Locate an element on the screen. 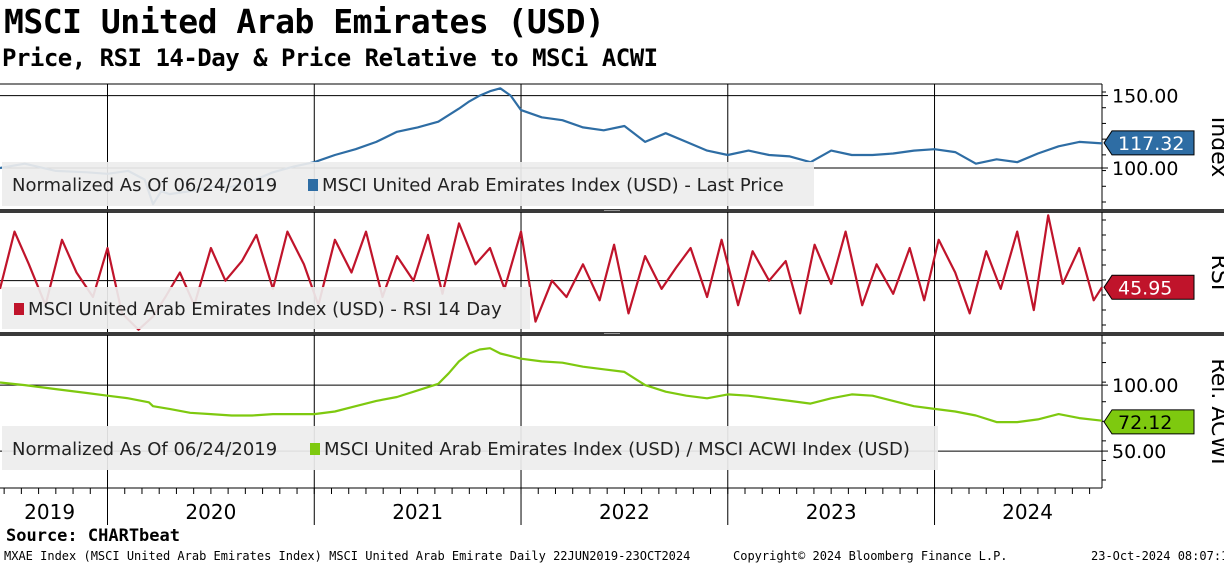 The image size is (1224, 566). last-value-label: 72.12 is located at coordinates (1145, 423).